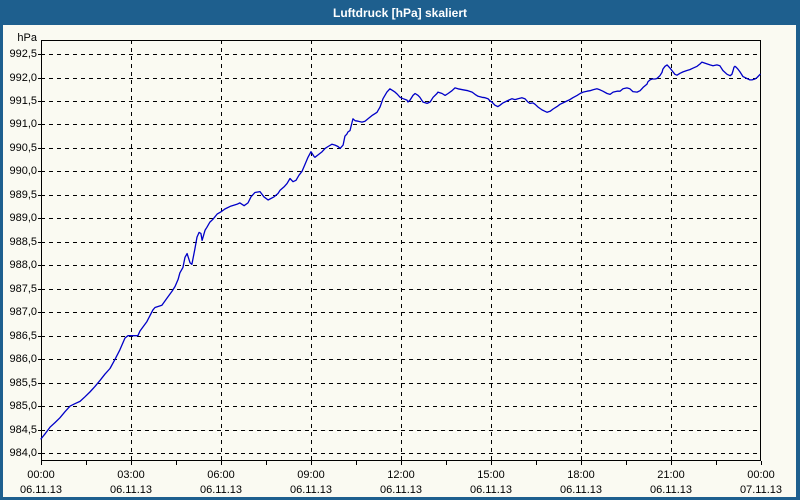 The width and height of the screenshot is (800, 500). Describe the element at coordinates (23, 241) in the screenshot. I see `y-axis-label: 988,5` at that location.